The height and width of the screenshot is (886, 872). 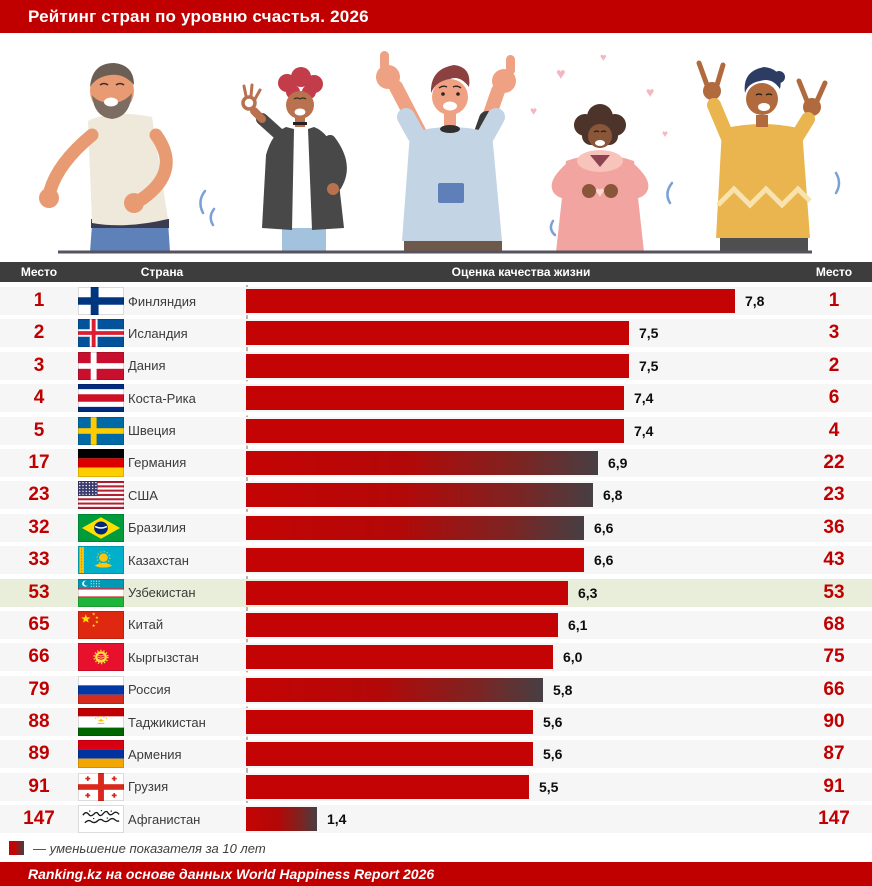 What do you see at coordinates (834, 592) in the screenshot?
I see `rank-right: 53` at bounding box center [834, 592].